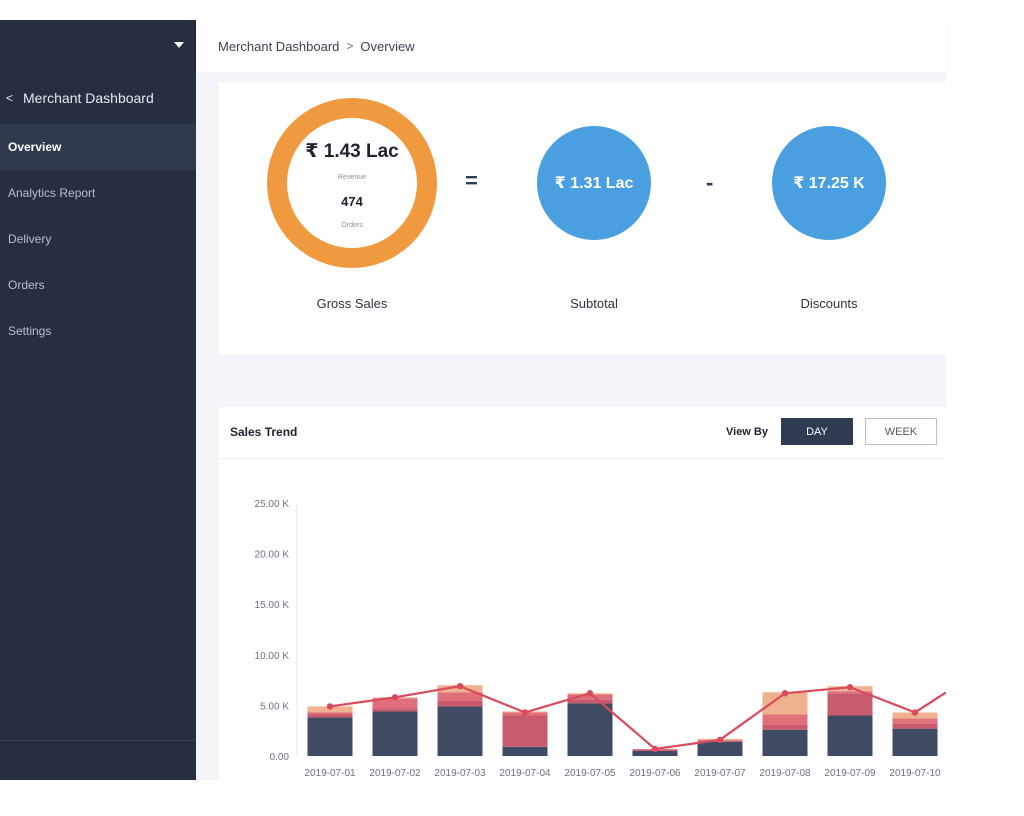 Image resolution: width=1024 pixels, height=816 pixels. What do you see at coordinates (98, 239) in the screenshot?
I see `sidebar-item-delivery: Delivery` at bounding box center [98, 239].